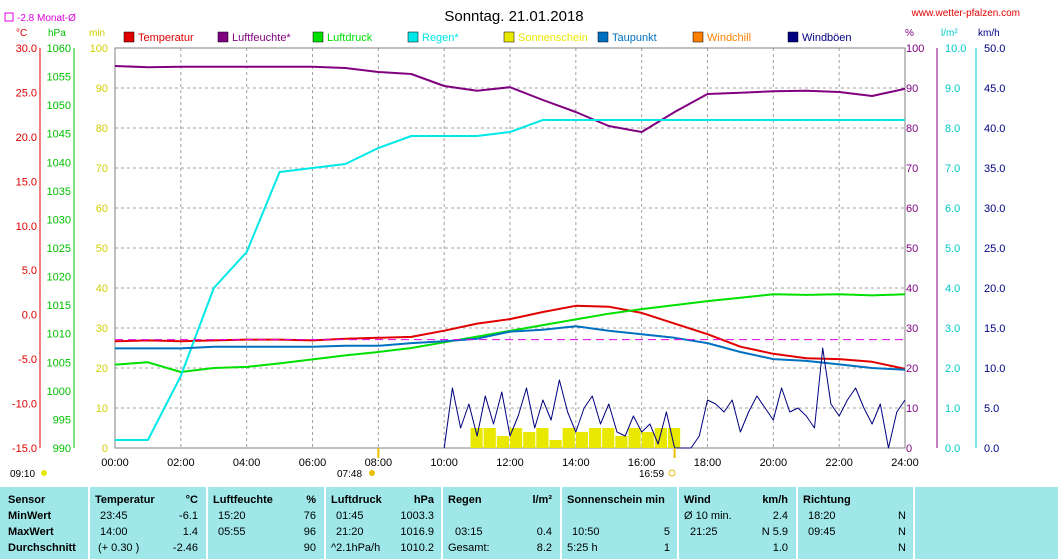  I want to click on wind-tick-label: 20.0, so click(994, 289).